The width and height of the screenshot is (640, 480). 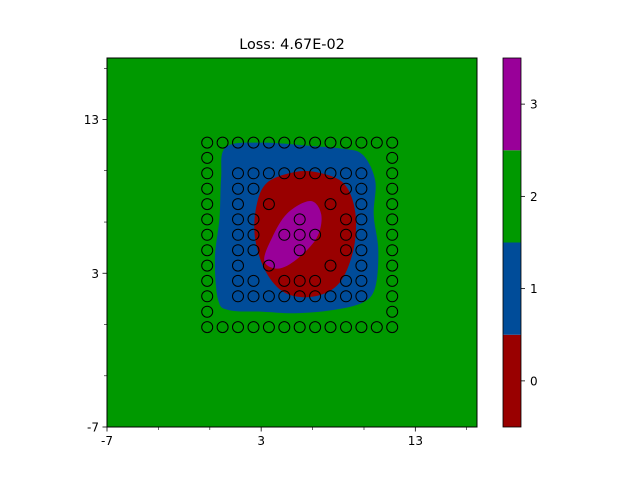 What do you see at coordinates (534, 289) in the screenshot?
I see `colorbar-tick-label: 1` at bounding box center [534, 289].